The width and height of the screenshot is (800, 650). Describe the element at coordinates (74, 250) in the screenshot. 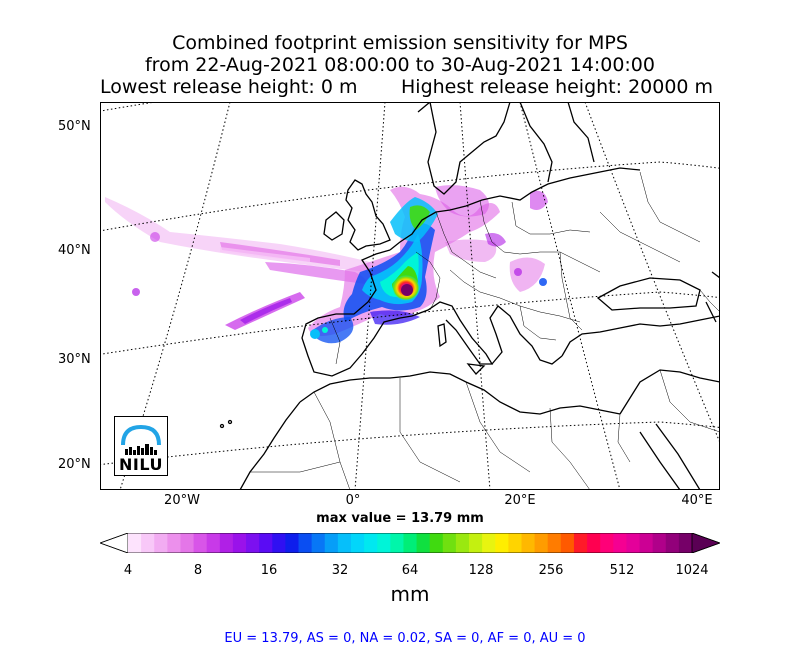

I see `lat-label-40n: 40°N` at that location.